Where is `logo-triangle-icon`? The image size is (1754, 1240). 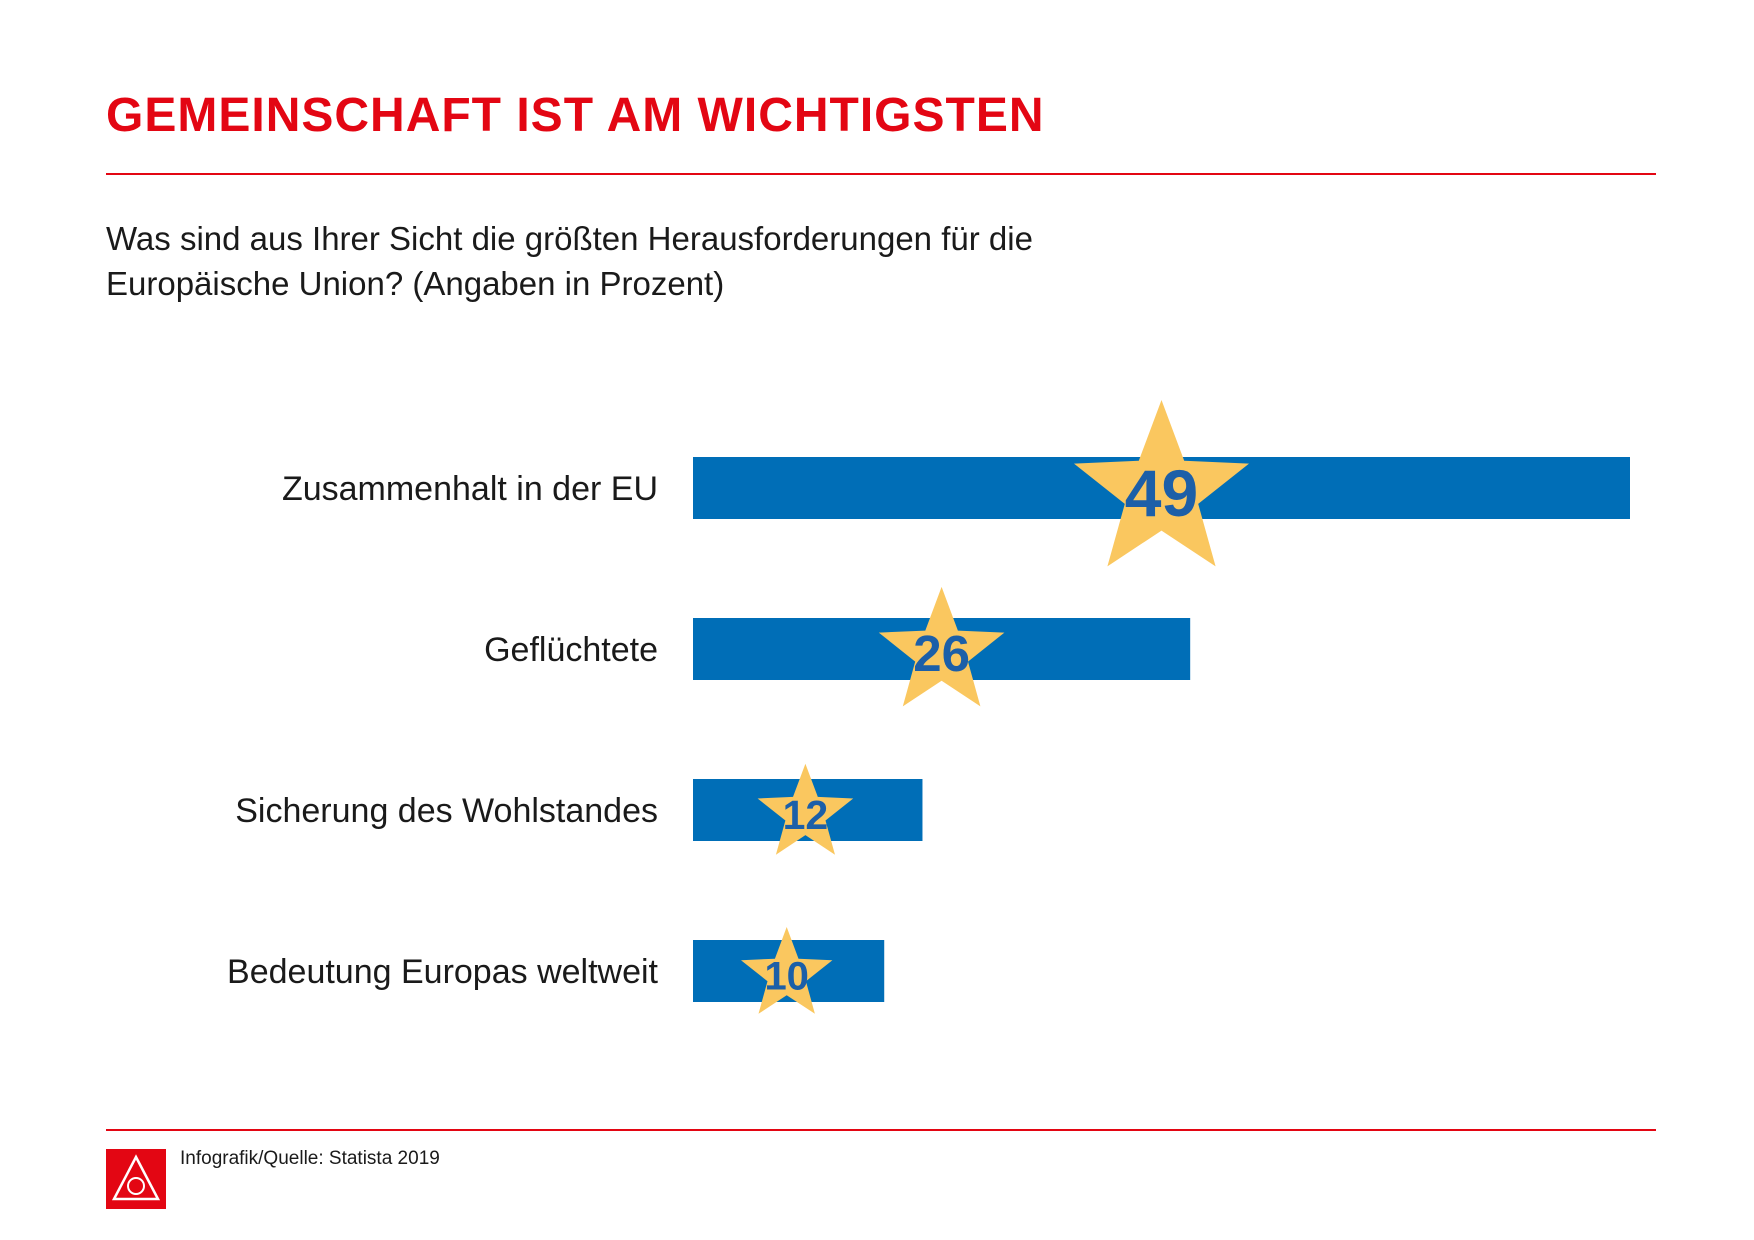
logo-triangle-icon is located at coordinates (136, 1177).